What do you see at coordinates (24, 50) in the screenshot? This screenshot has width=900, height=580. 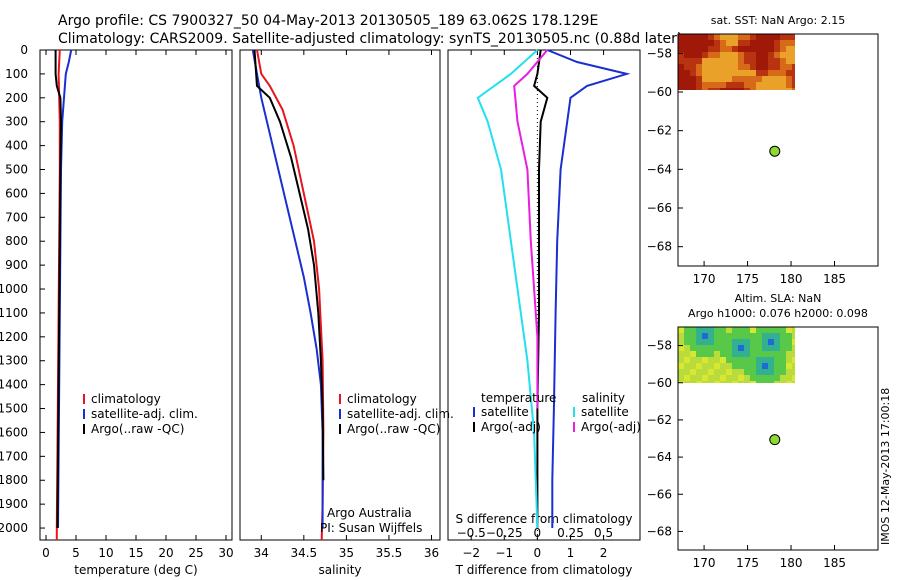 I see `depth-tick-label-0: 0` at bounding box center [24, 50].